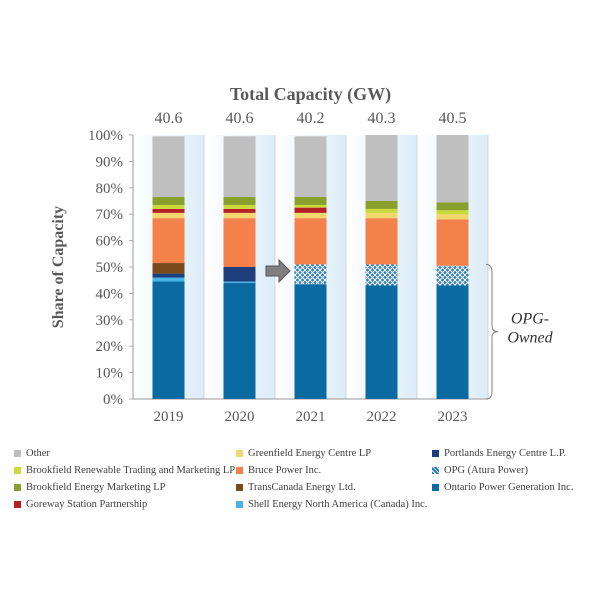 The height and width of the screenshot is (600, 600). What do you see at coordinates (278, 271) in the screenshot?
I see `transition-arrow` at bounding box center [278, 271].